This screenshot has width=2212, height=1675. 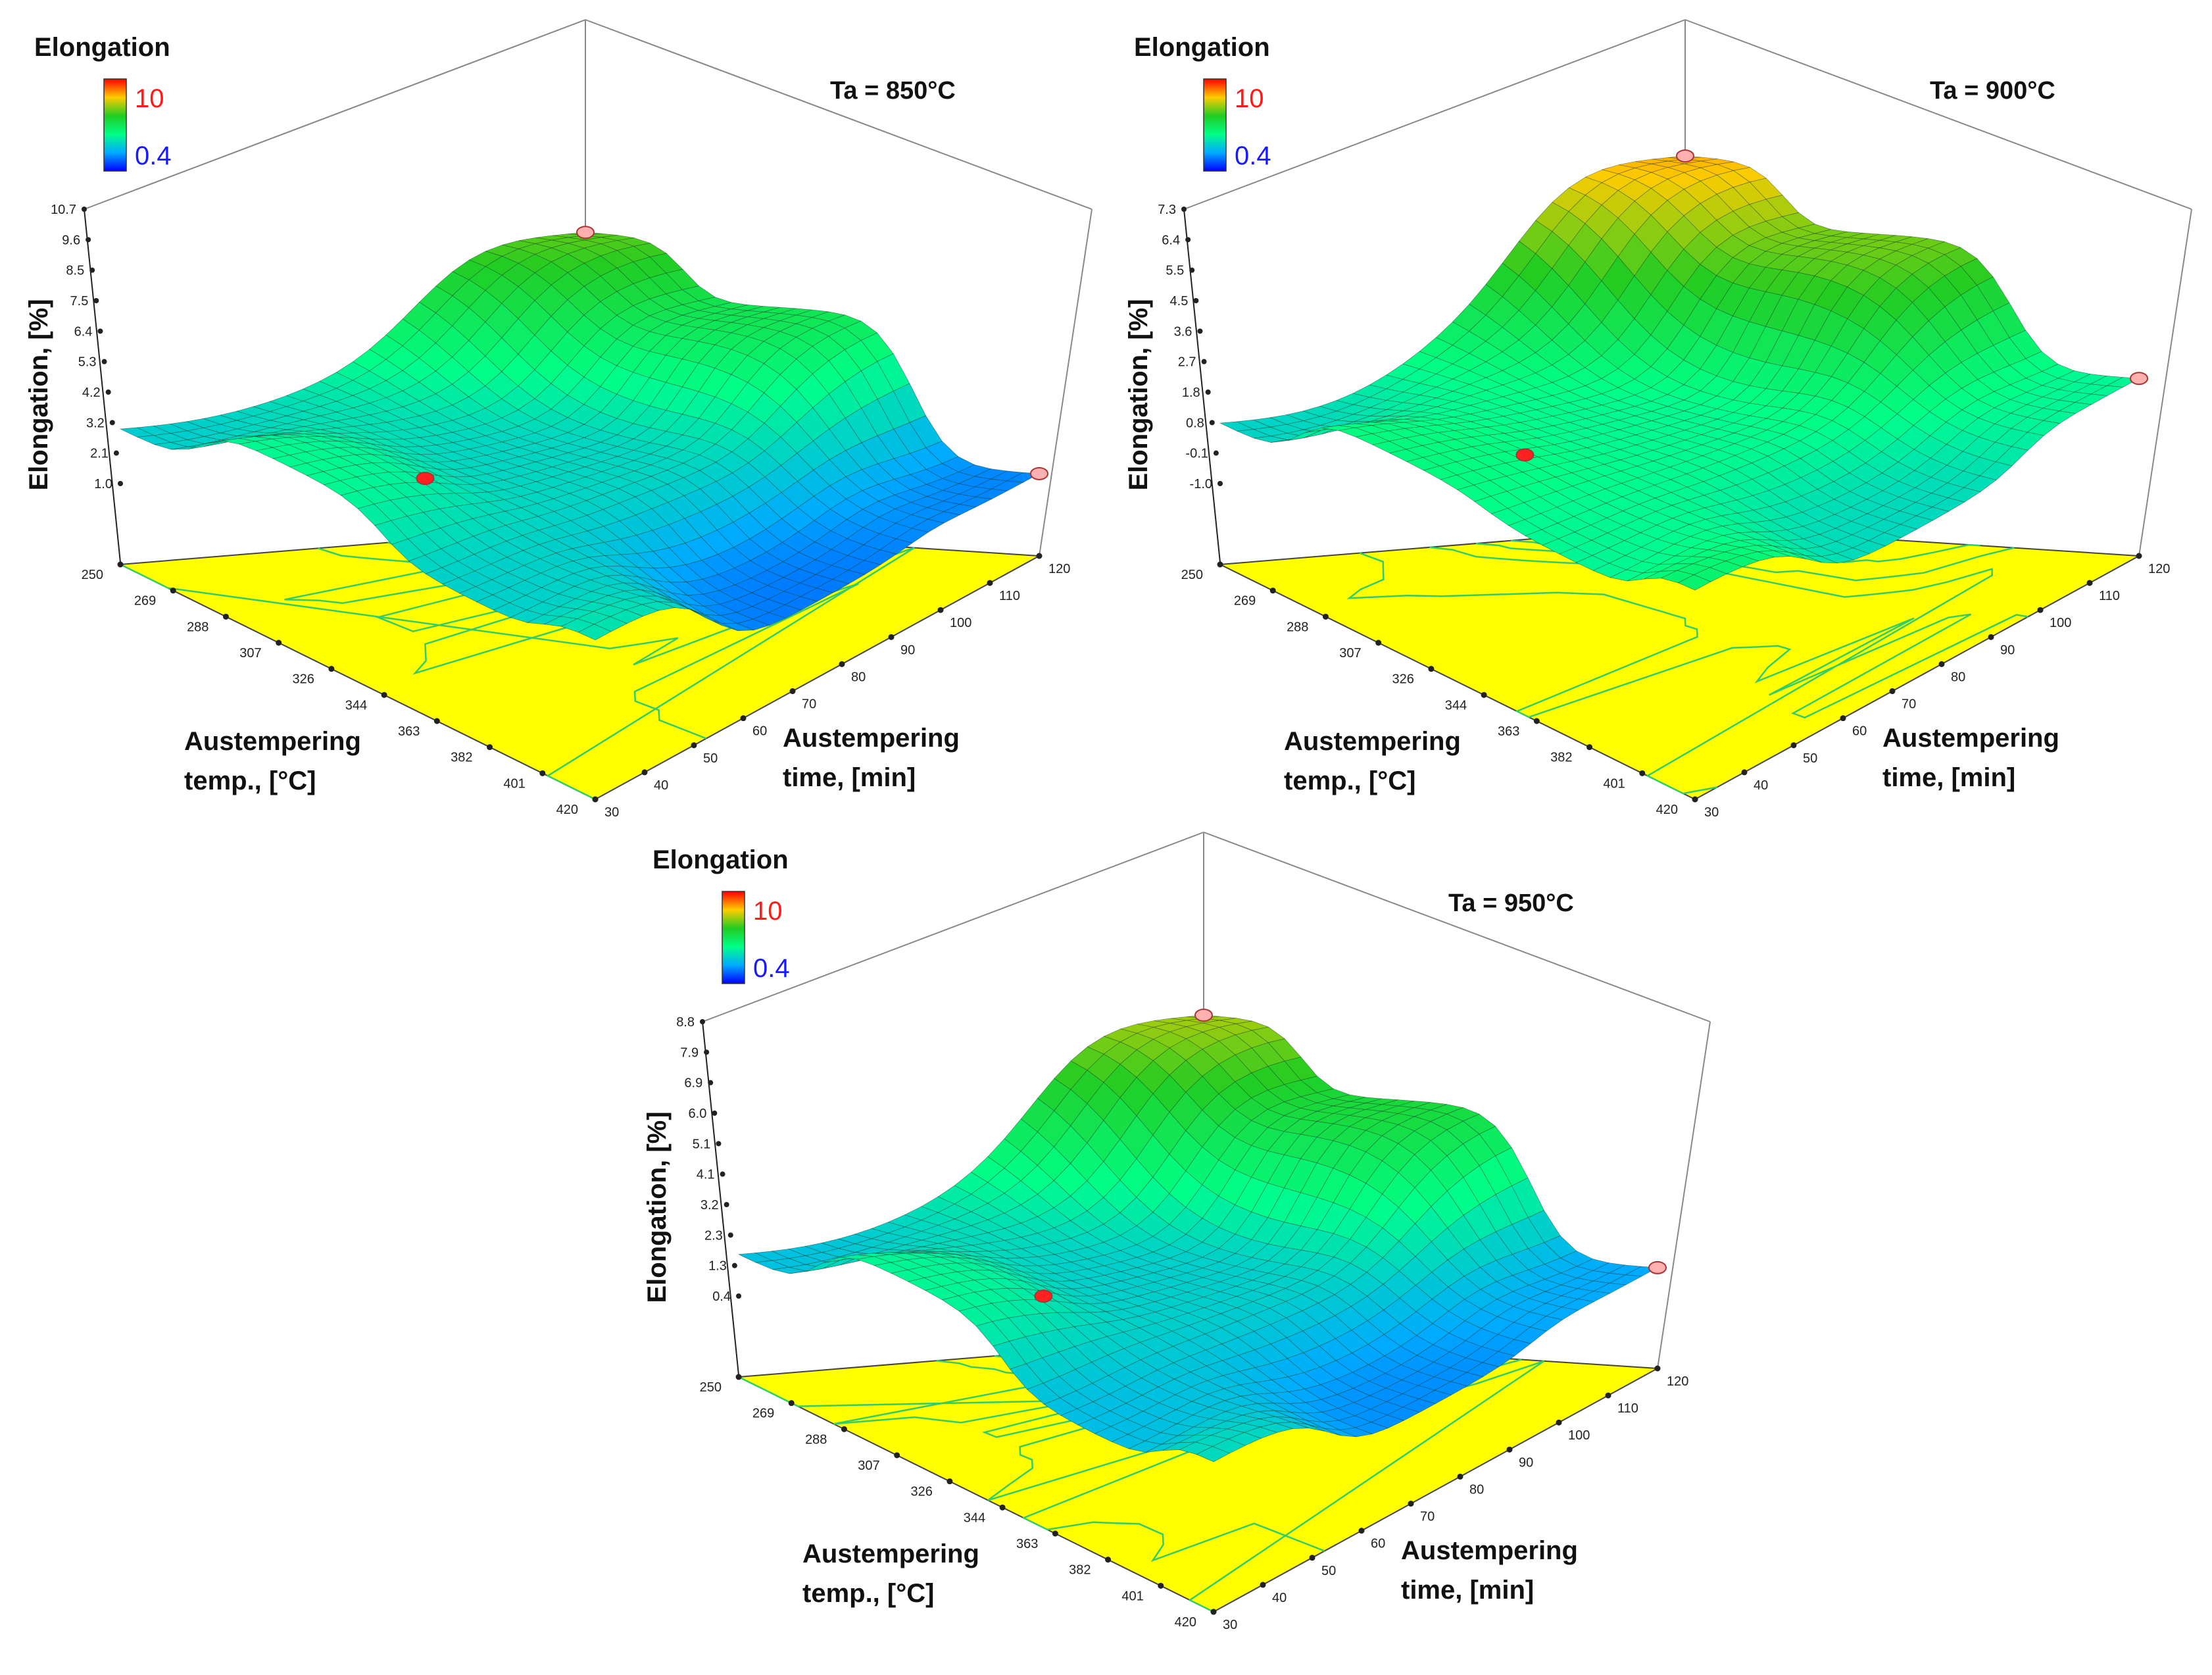 What do you see at coordinates (1027, 1544) in the screenshot?
I see `x-tick-label: 363` at bounding box center [1027, 1544].